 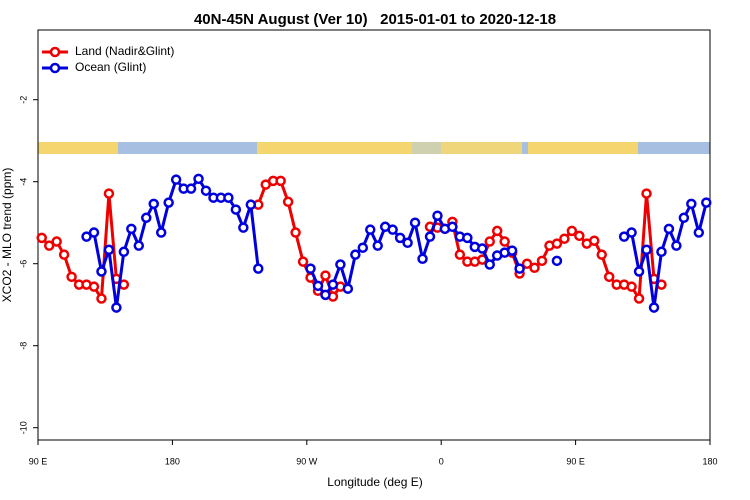 I want to click on x-tick-label: 180, so click(x=709, y=461).